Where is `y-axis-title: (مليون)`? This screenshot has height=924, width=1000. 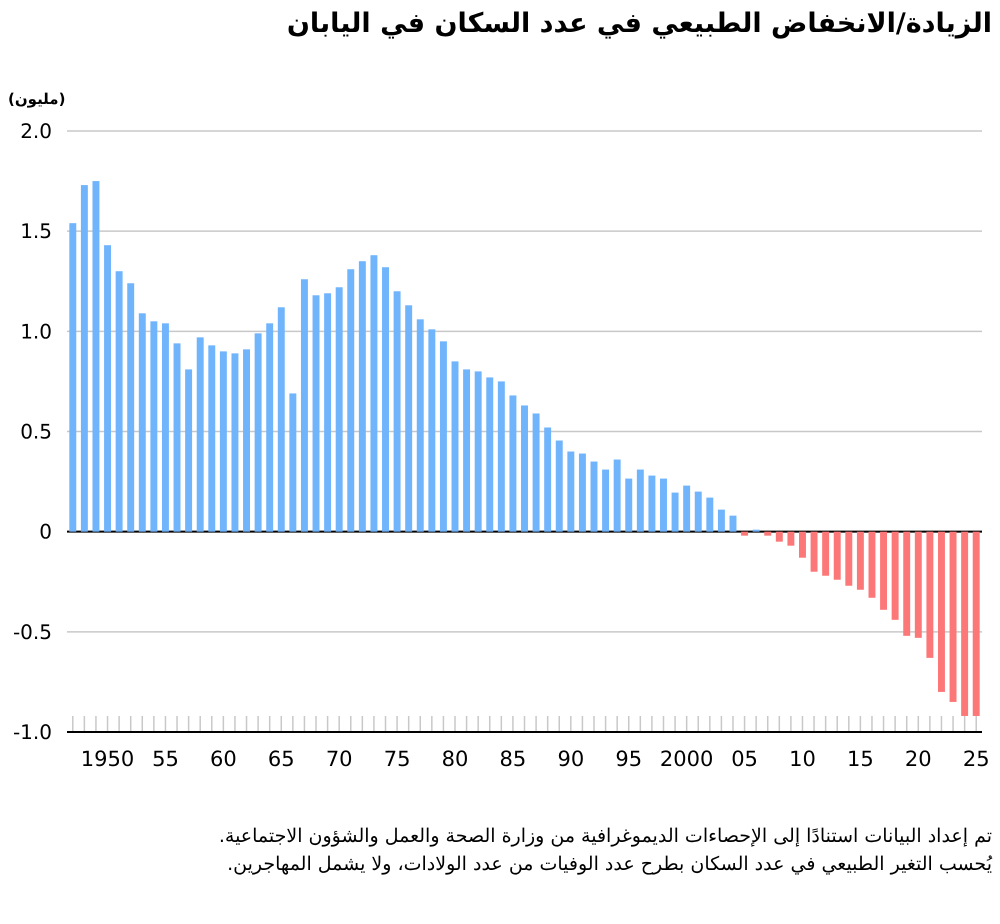 y-axis-title: (مليون) is located at coordinates (37, 99).